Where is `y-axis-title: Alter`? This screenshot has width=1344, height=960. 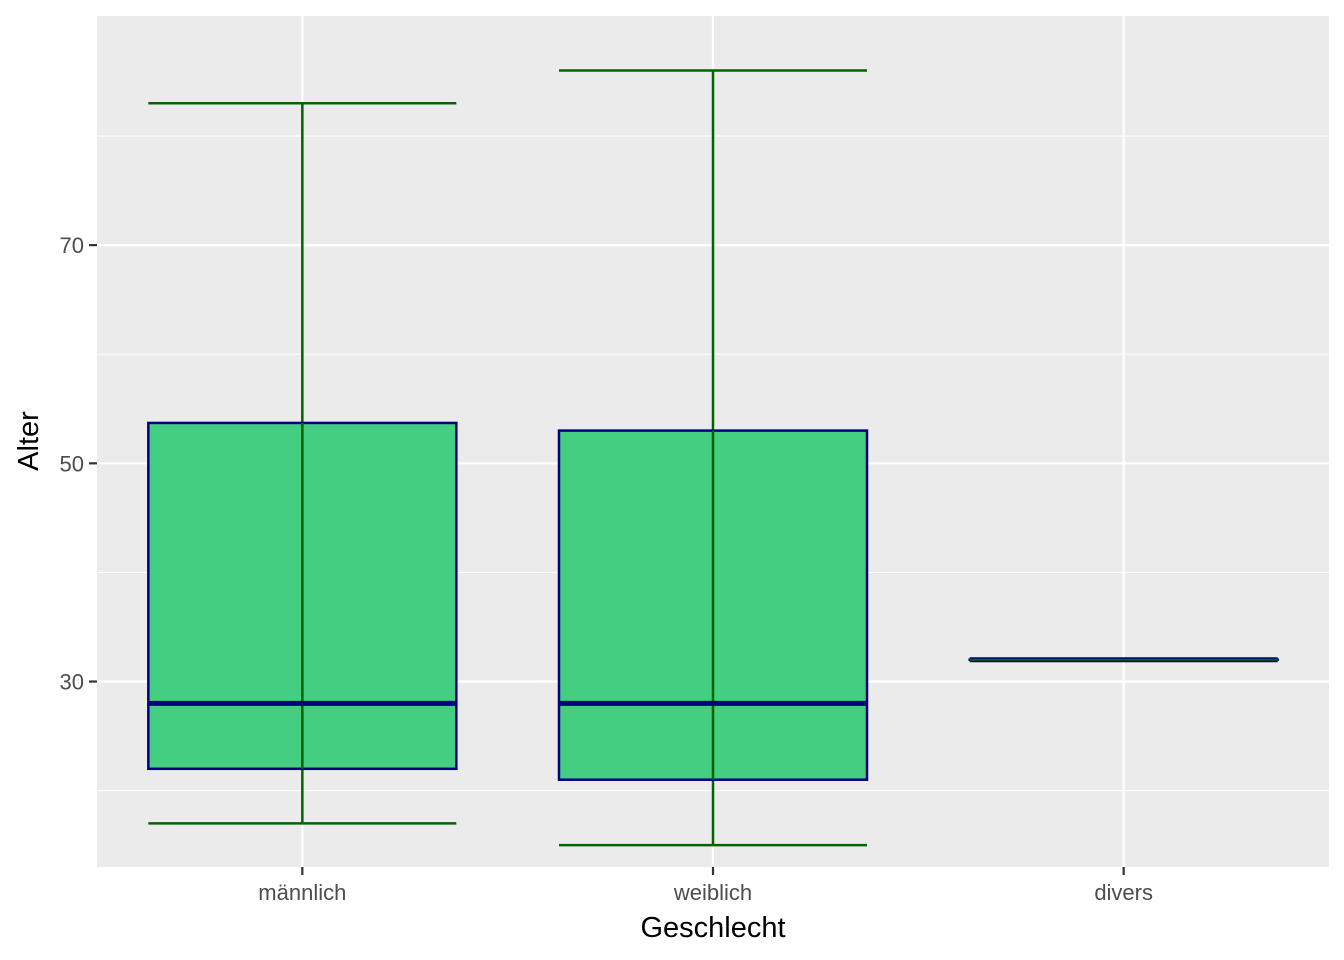 y-axis-title: Alter is located at coordinates (29, 441).